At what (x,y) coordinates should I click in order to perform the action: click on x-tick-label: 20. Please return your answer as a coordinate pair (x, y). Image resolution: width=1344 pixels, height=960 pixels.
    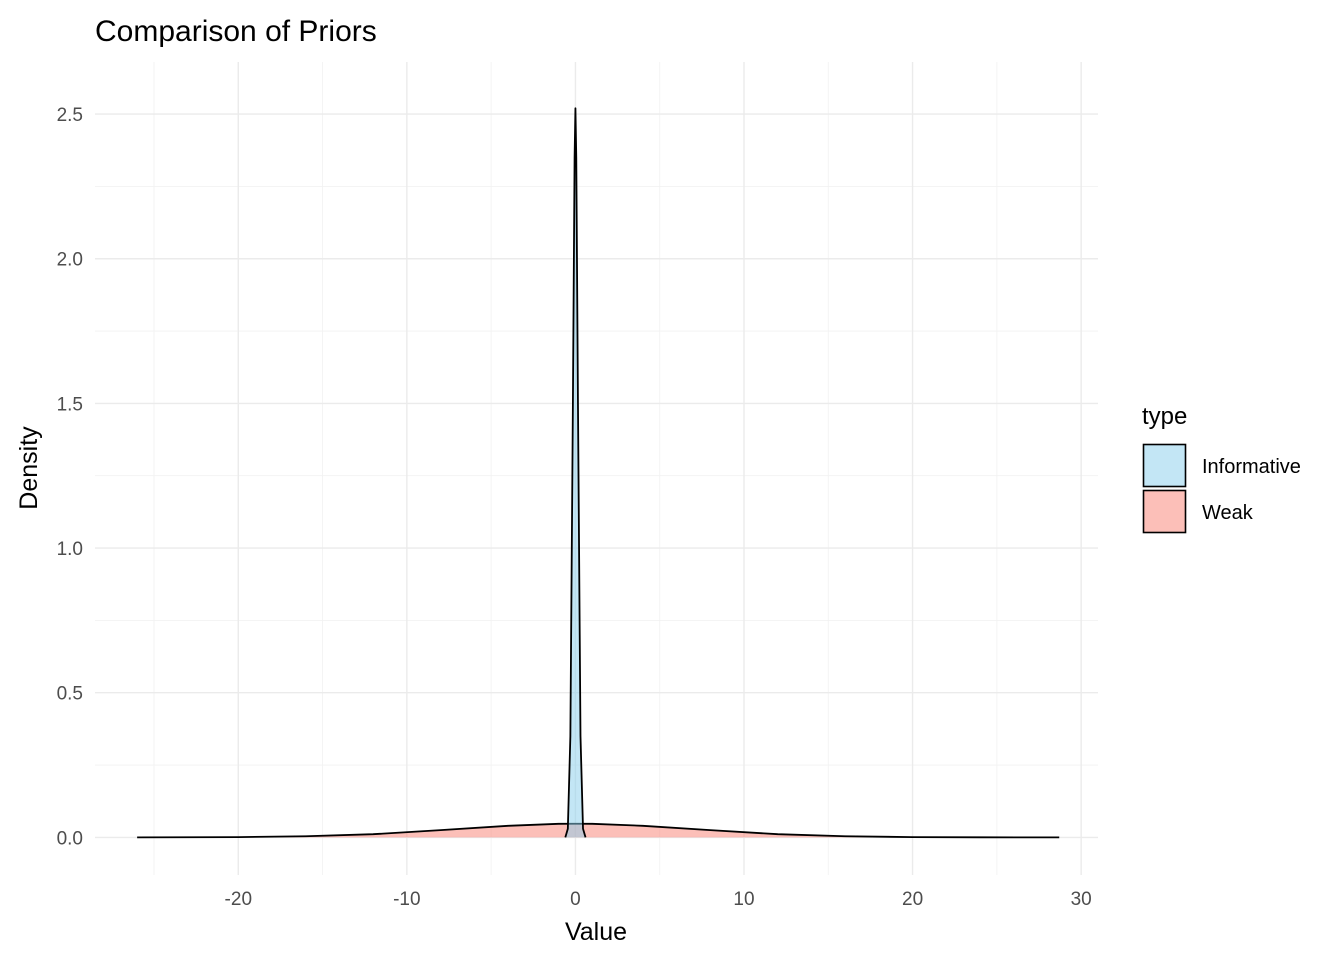
    Looking at the image, I should click on (912, 899).